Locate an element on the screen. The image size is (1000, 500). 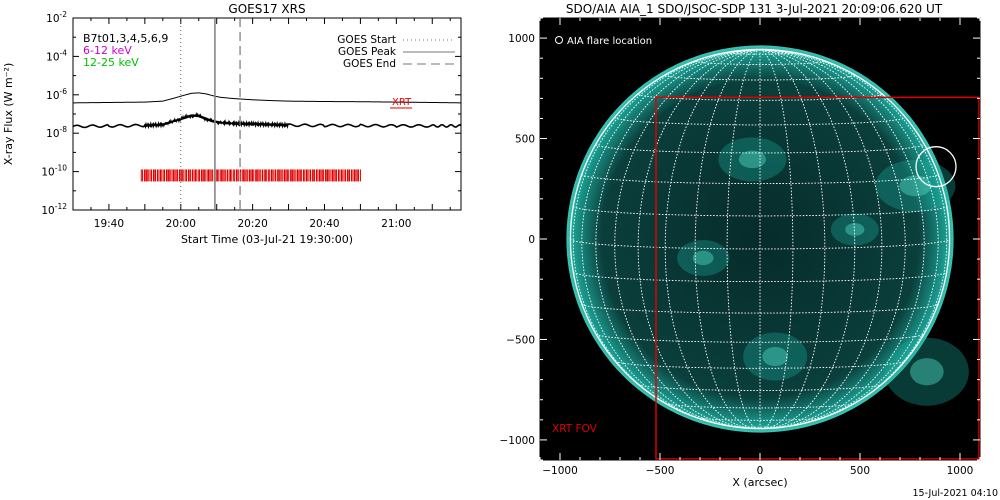
footer-timestamp: 15-Jul-2021 04:10 is located at coordinates (955, 493).